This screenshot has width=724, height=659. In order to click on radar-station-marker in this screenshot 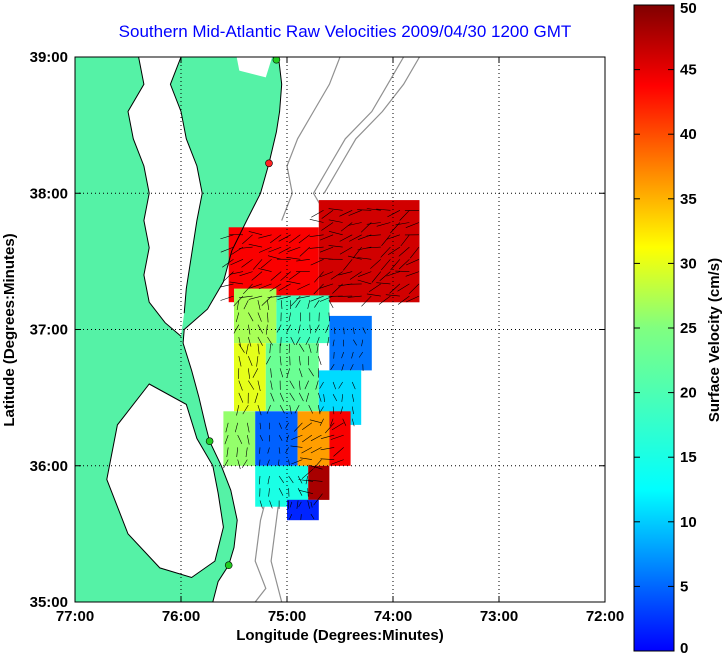, I will do `click(228, 565)`.